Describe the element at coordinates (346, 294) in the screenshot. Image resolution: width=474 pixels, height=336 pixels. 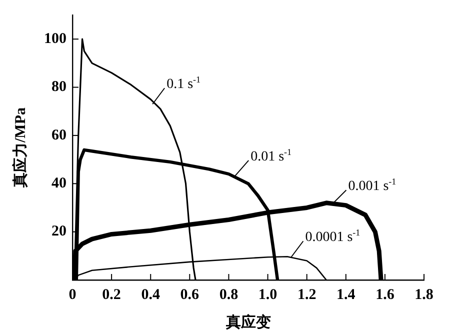
I see `x-tick-label: 1.4` at that location.